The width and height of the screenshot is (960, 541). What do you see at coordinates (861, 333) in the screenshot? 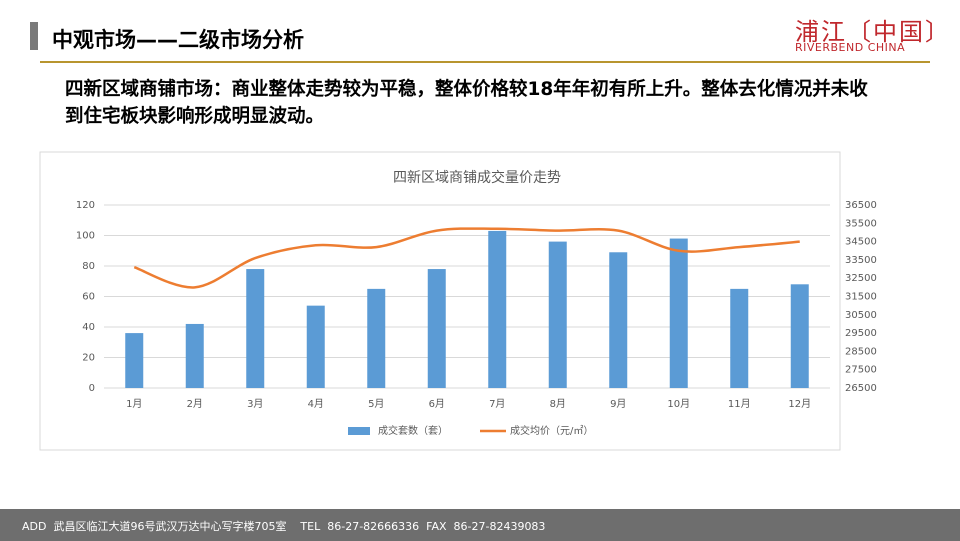
I see `y2-tick-label: 29500` at bounding box center [861, 333].